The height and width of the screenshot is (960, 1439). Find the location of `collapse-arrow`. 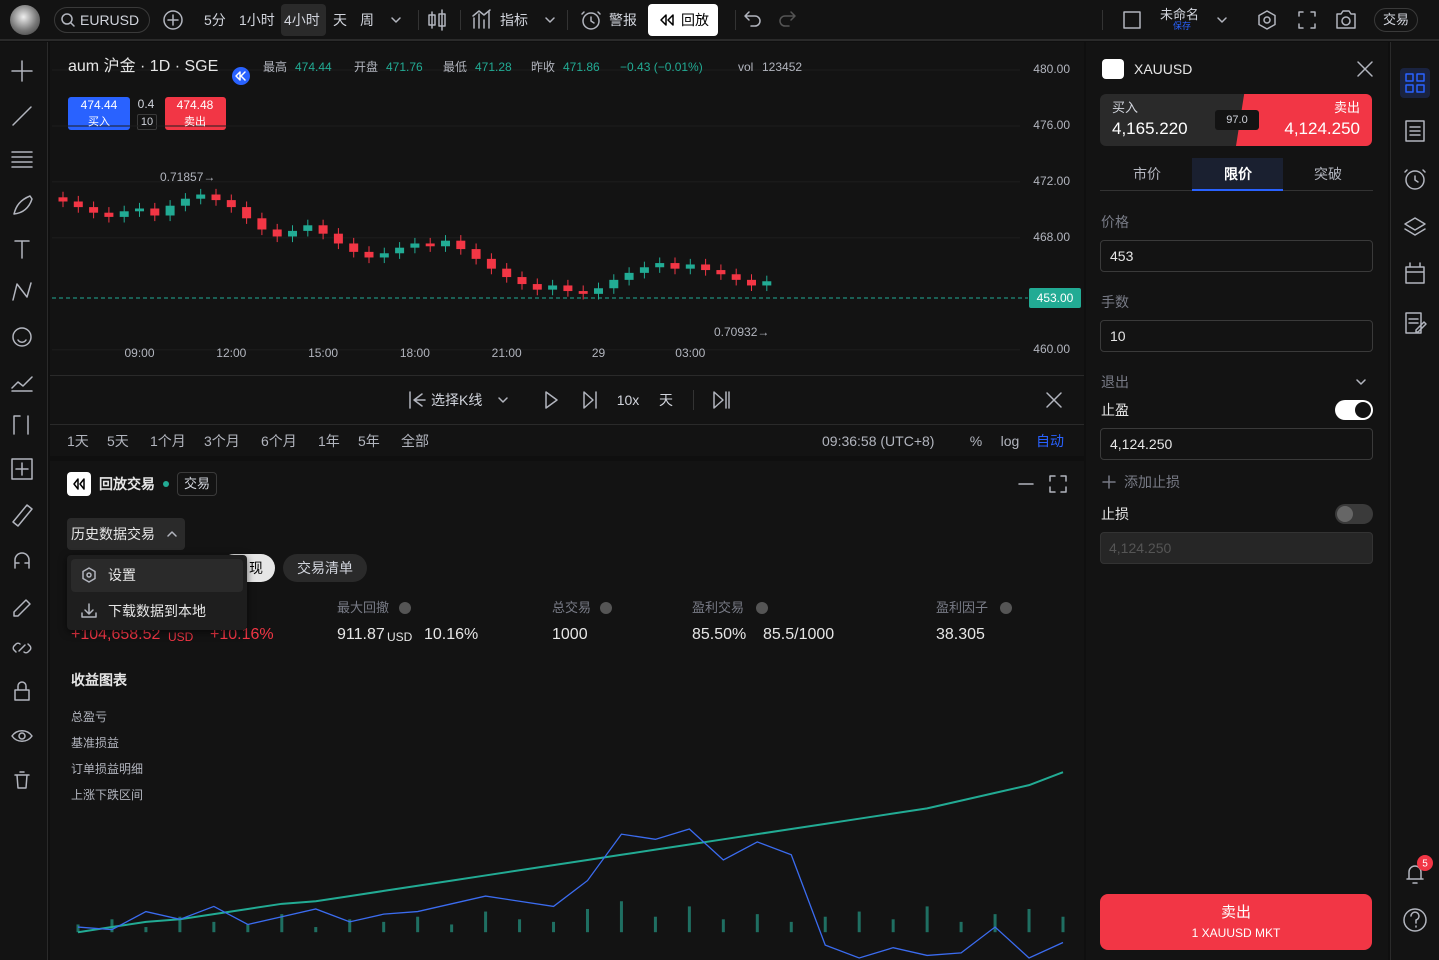

collapse-arrow is located at coordinates (1361, 382).